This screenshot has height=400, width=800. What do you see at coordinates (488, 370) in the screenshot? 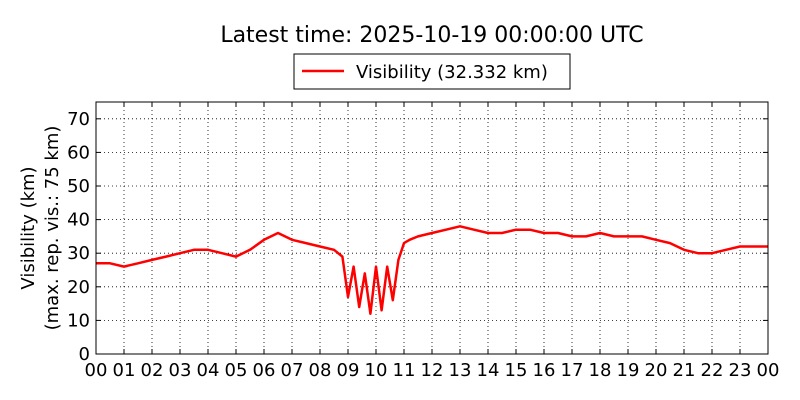
I see `x-tick-label: 14` at bounding box center [488, 370].